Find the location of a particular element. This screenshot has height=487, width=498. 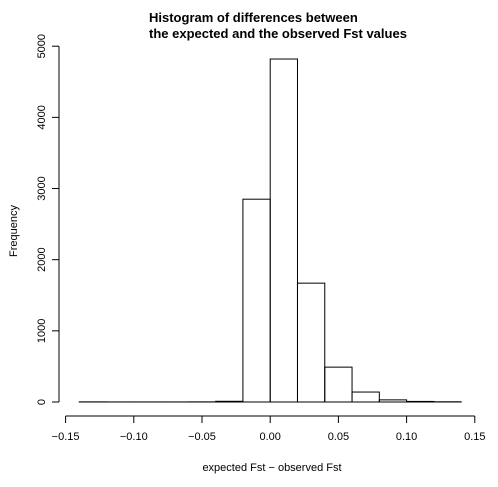

y-tick-label: 0 is located at coordinates (42, 402).